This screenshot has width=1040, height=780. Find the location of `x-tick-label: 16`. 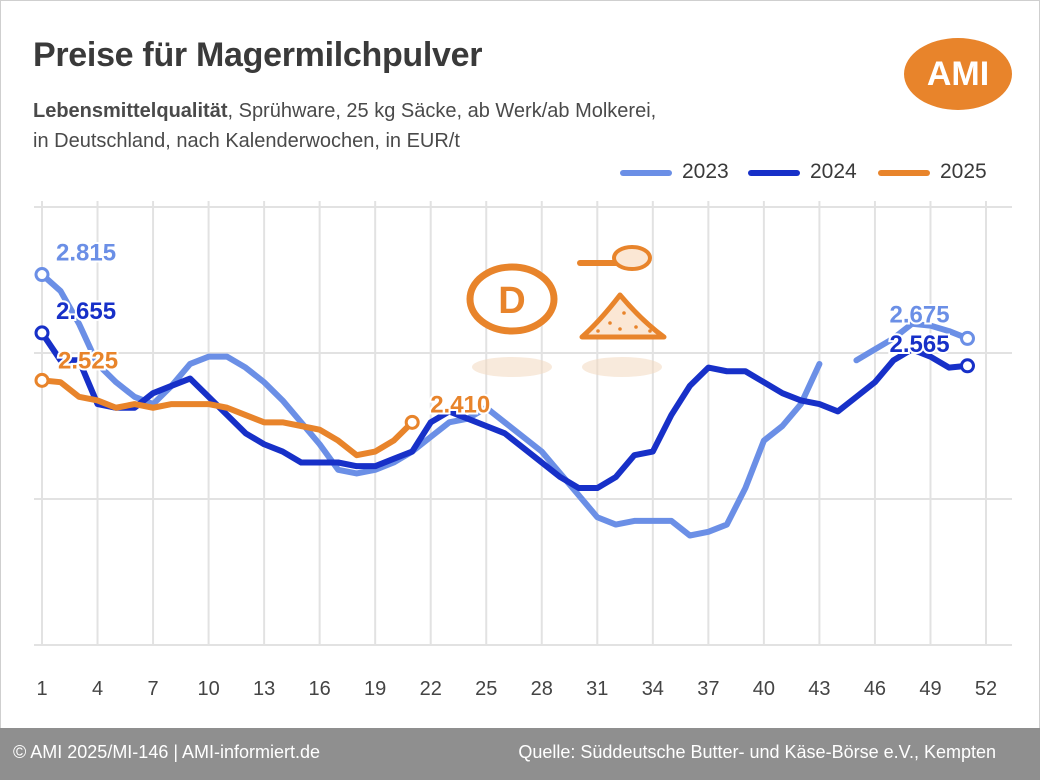

x-tick-label: 16 is located at coordinates (320, 689).